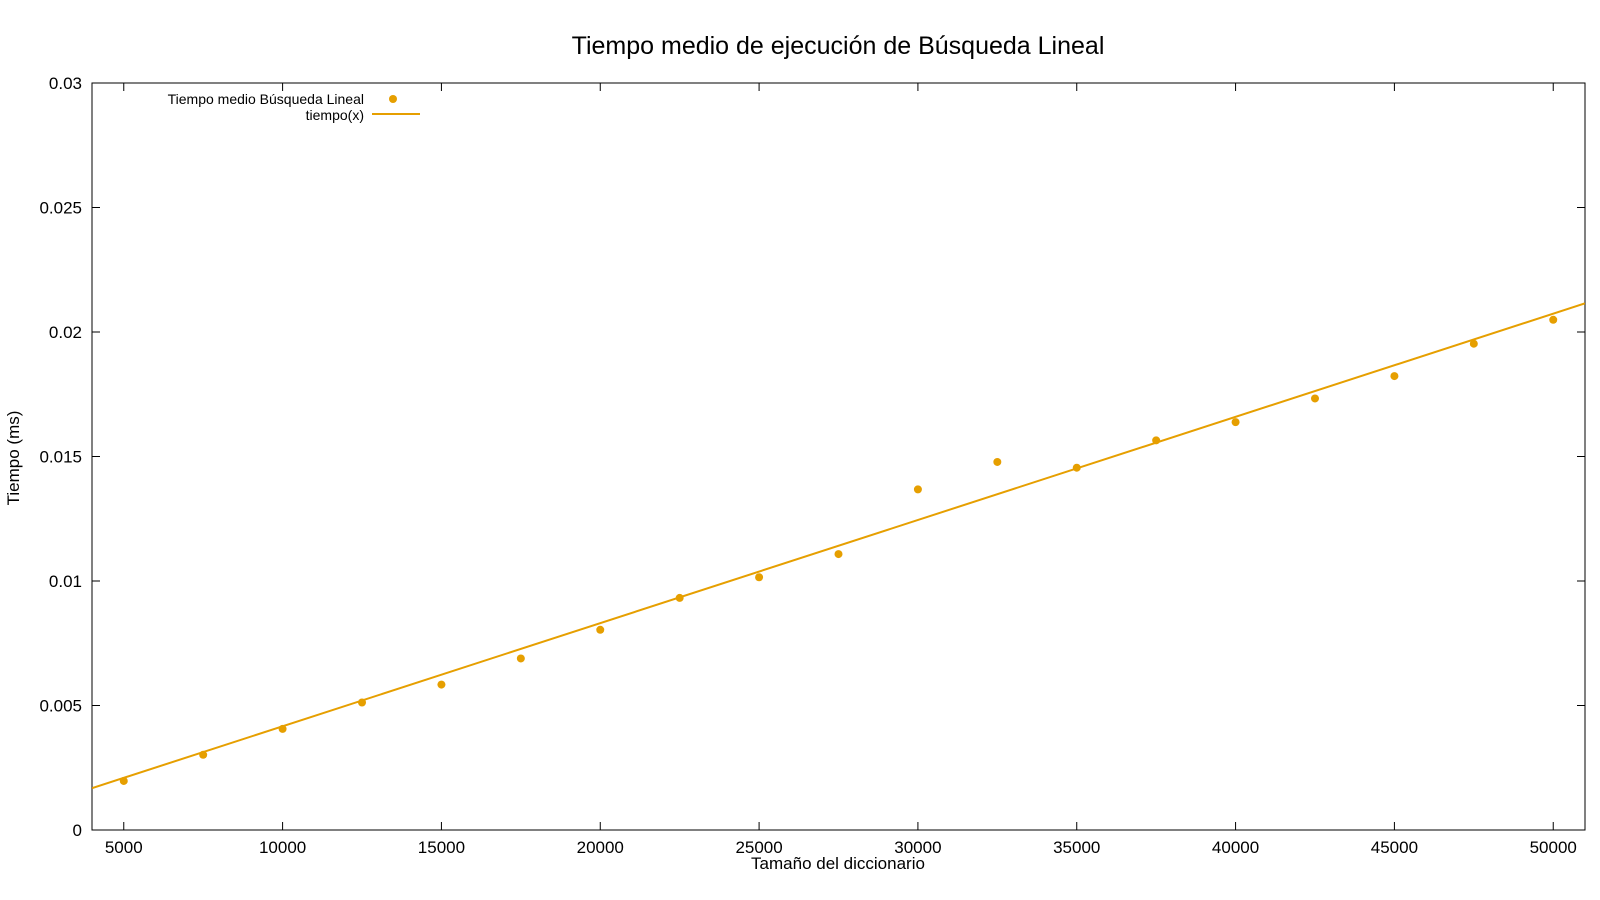  I want to click on x-tick-label: 15000, so click(441, 847).